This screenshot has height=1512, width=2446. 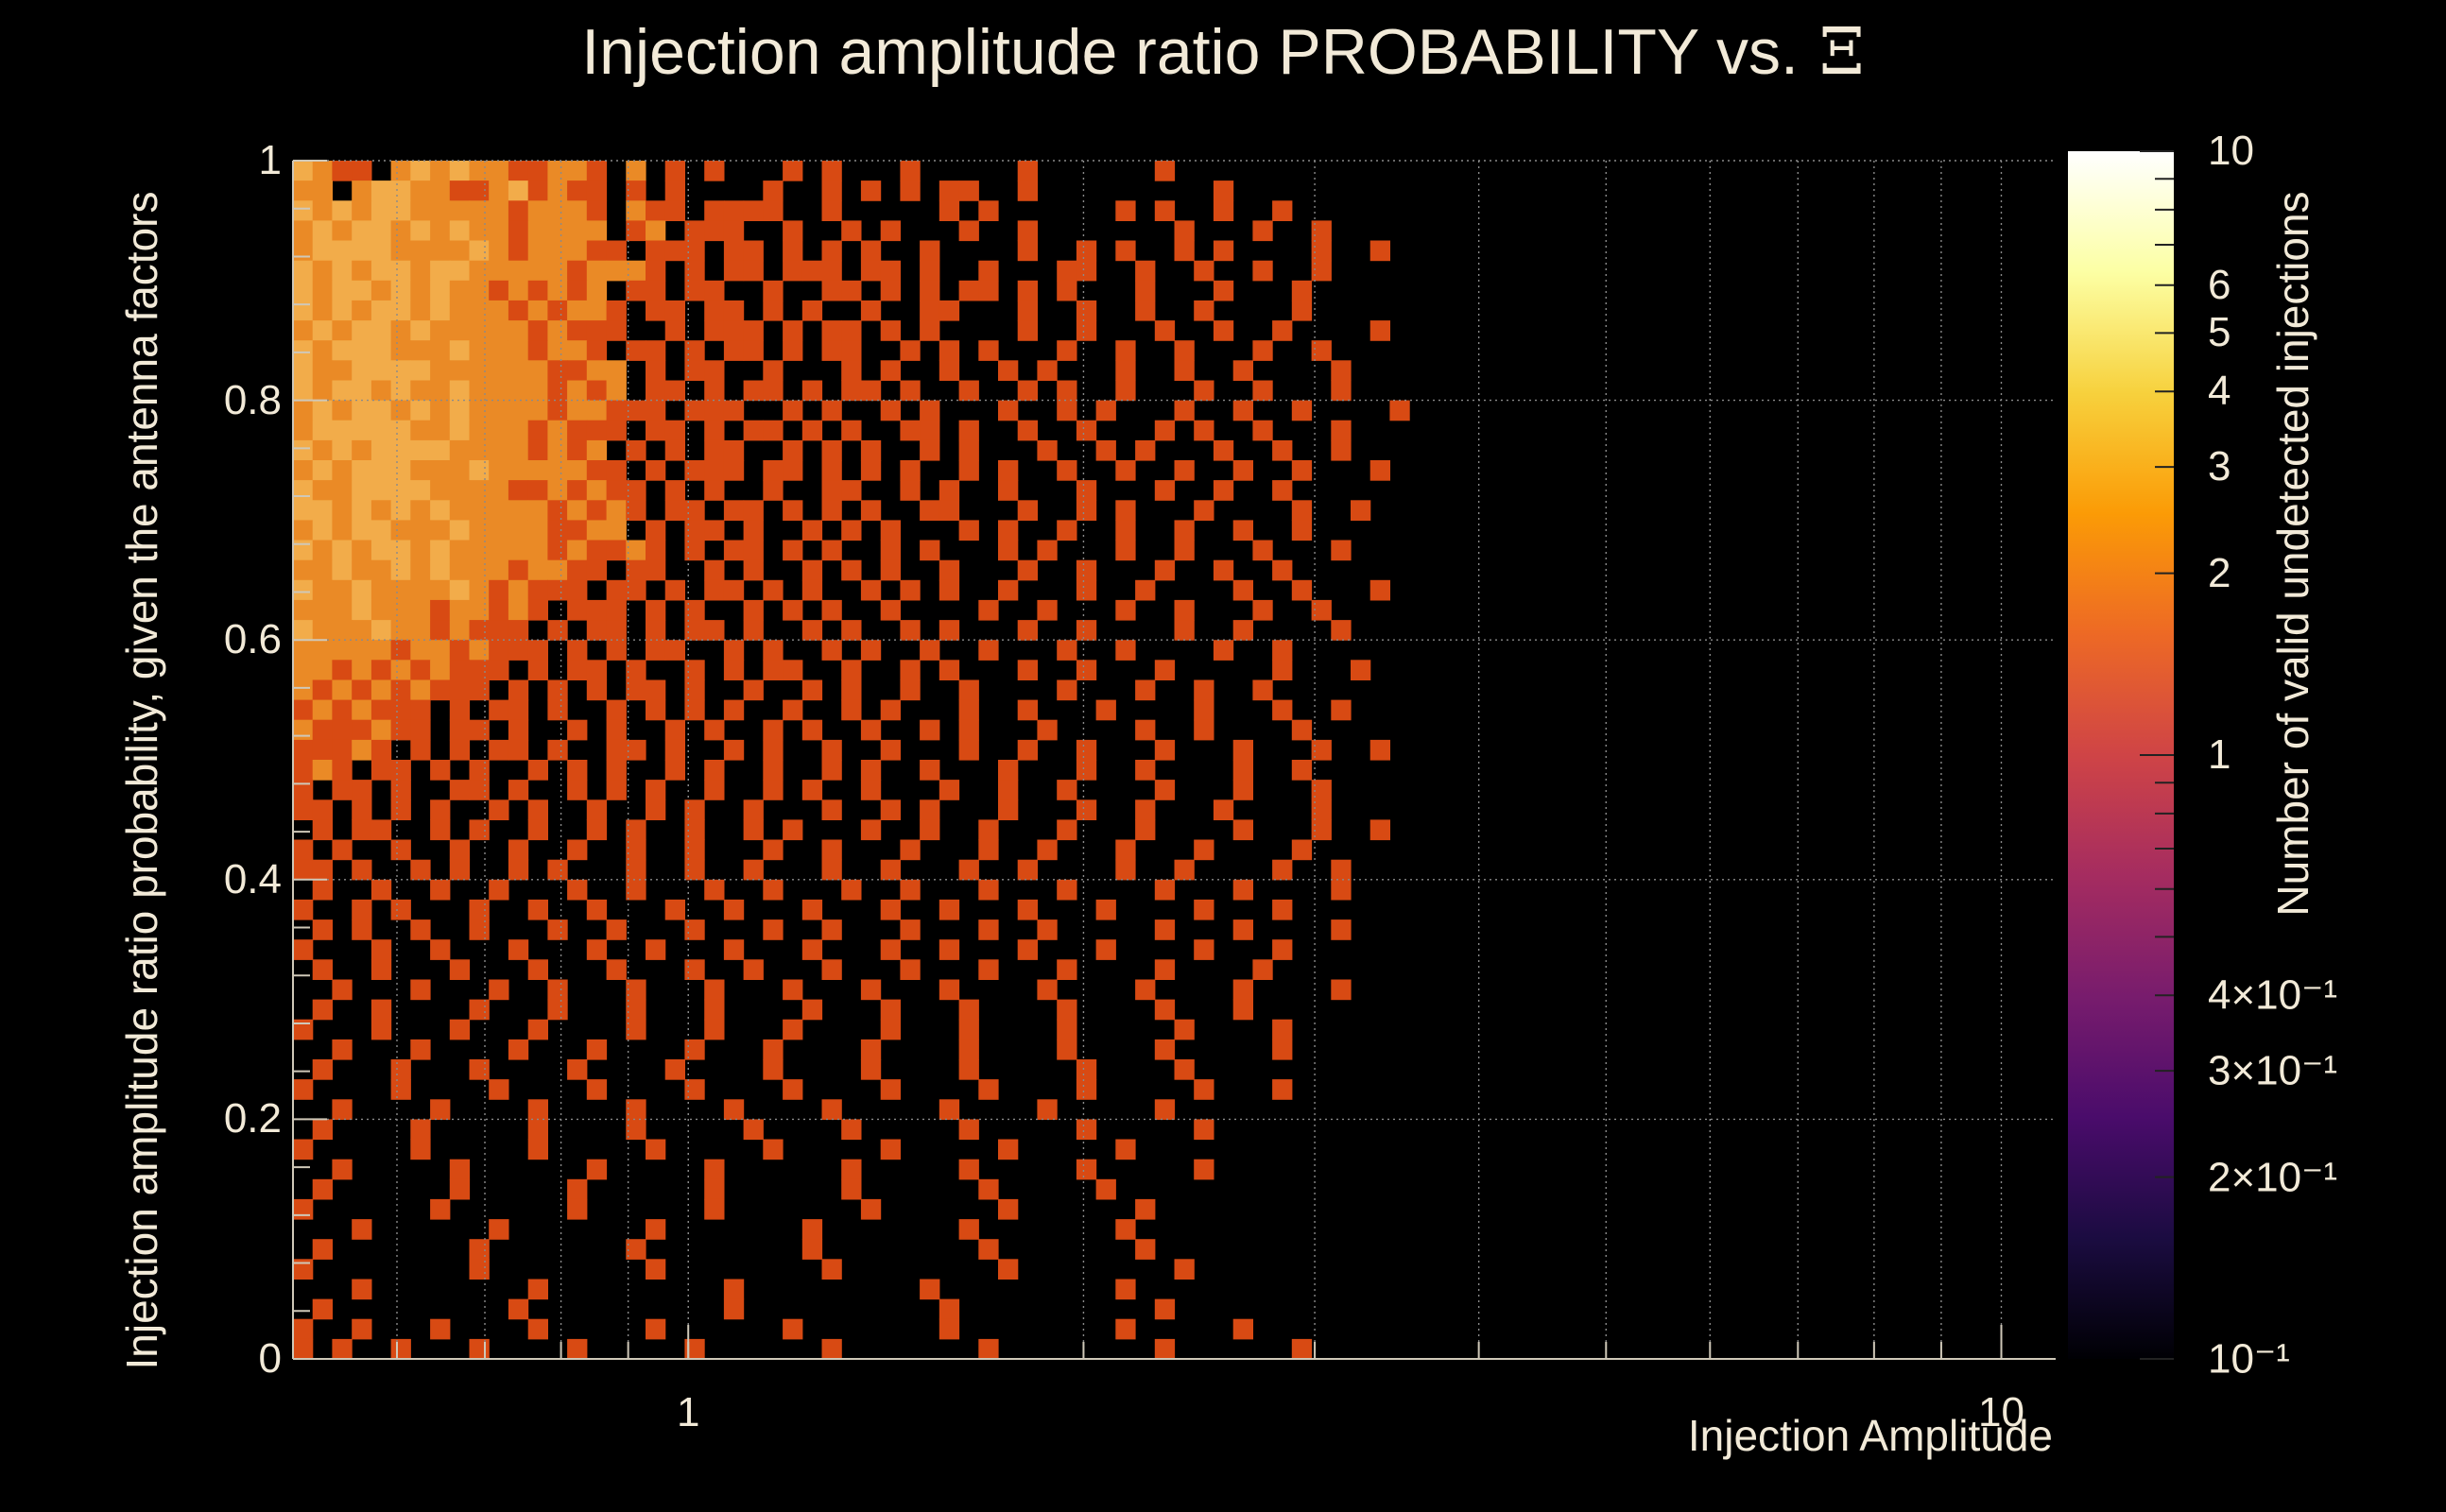 I want to click on colorbar-label: Number of valid undetected injections, so click(x=2292, y=554).